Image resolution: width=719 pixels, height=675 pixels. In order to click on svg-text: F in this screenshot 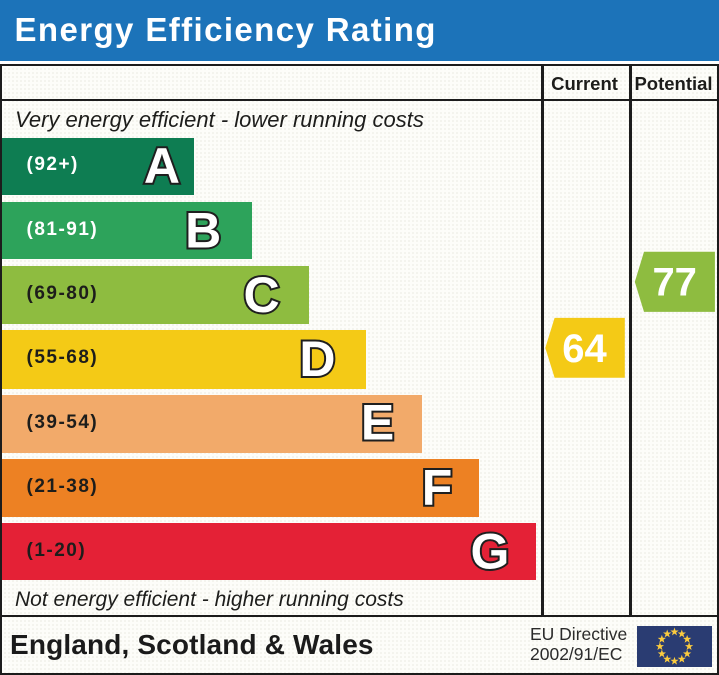, I will do `click(437, 488)`.